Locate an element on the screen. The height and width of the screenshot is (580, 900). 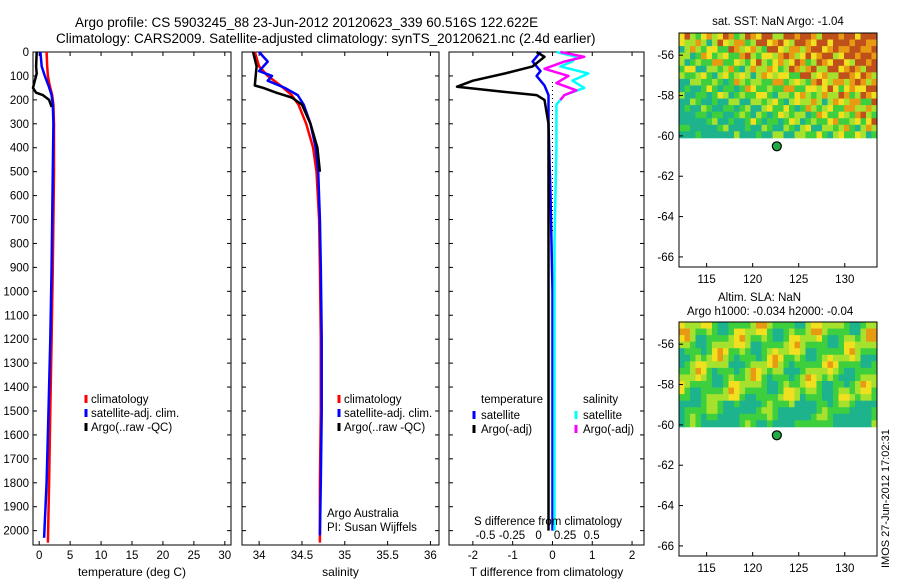
x-tick-label: 2 is located at coordinates (632, 556).